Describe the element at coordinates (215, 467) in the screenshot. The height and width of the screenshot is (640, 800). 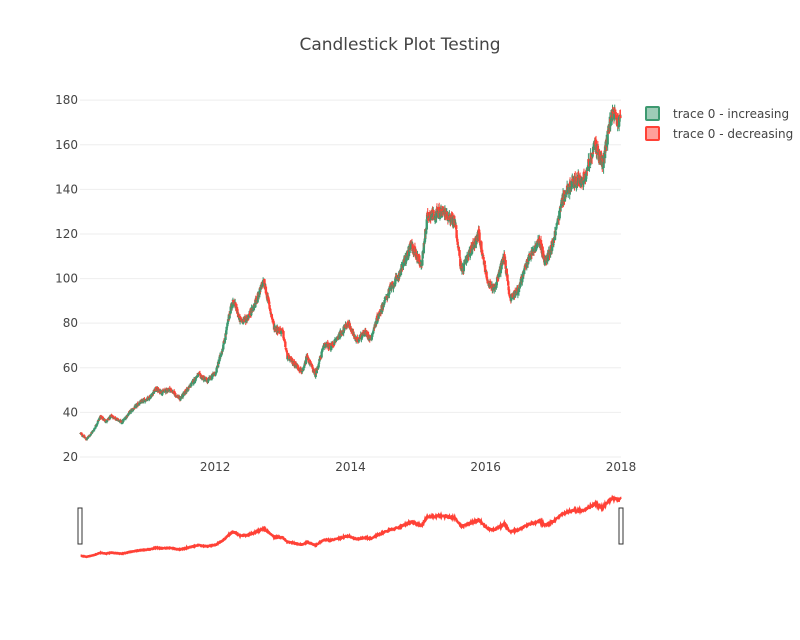
I see `x-tick-label: 2012` at that location.